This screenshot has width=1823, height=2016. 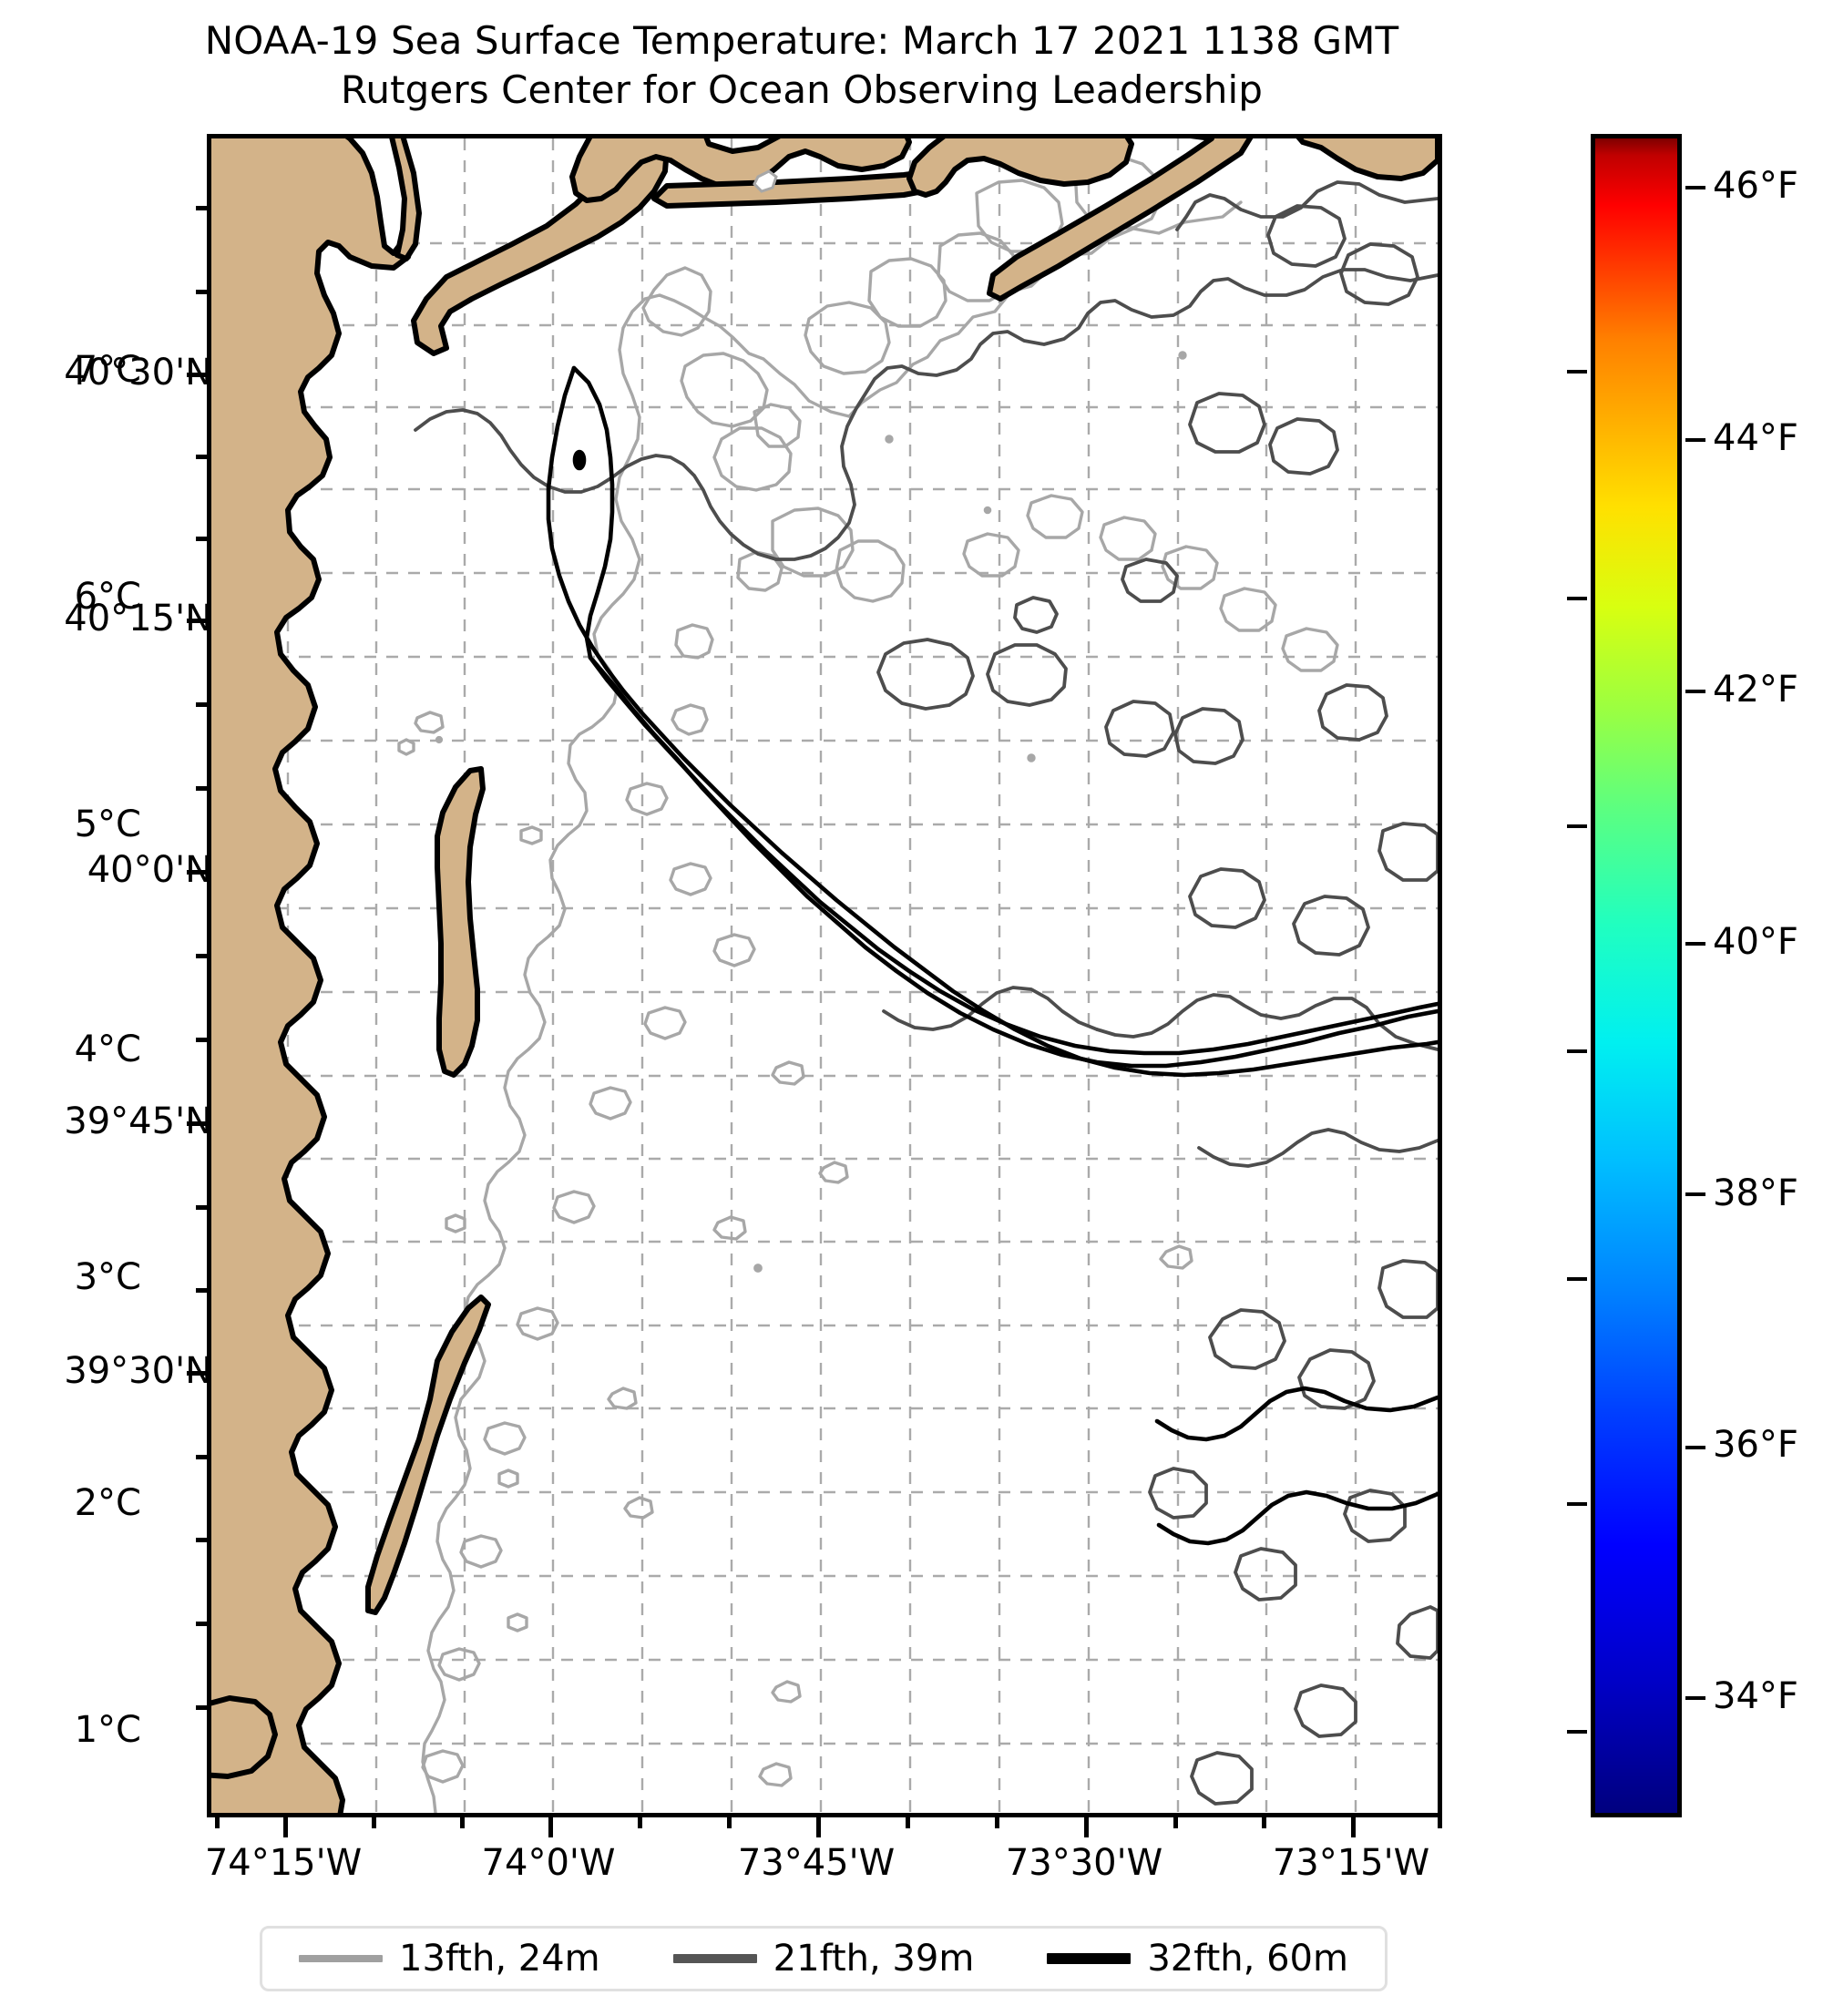 What do you see at coordinates (1755, 1445) in the screenshot?
I see `colorbar-label-fahrenheit-36: 36°F` at bounding box center [1755, 1445].